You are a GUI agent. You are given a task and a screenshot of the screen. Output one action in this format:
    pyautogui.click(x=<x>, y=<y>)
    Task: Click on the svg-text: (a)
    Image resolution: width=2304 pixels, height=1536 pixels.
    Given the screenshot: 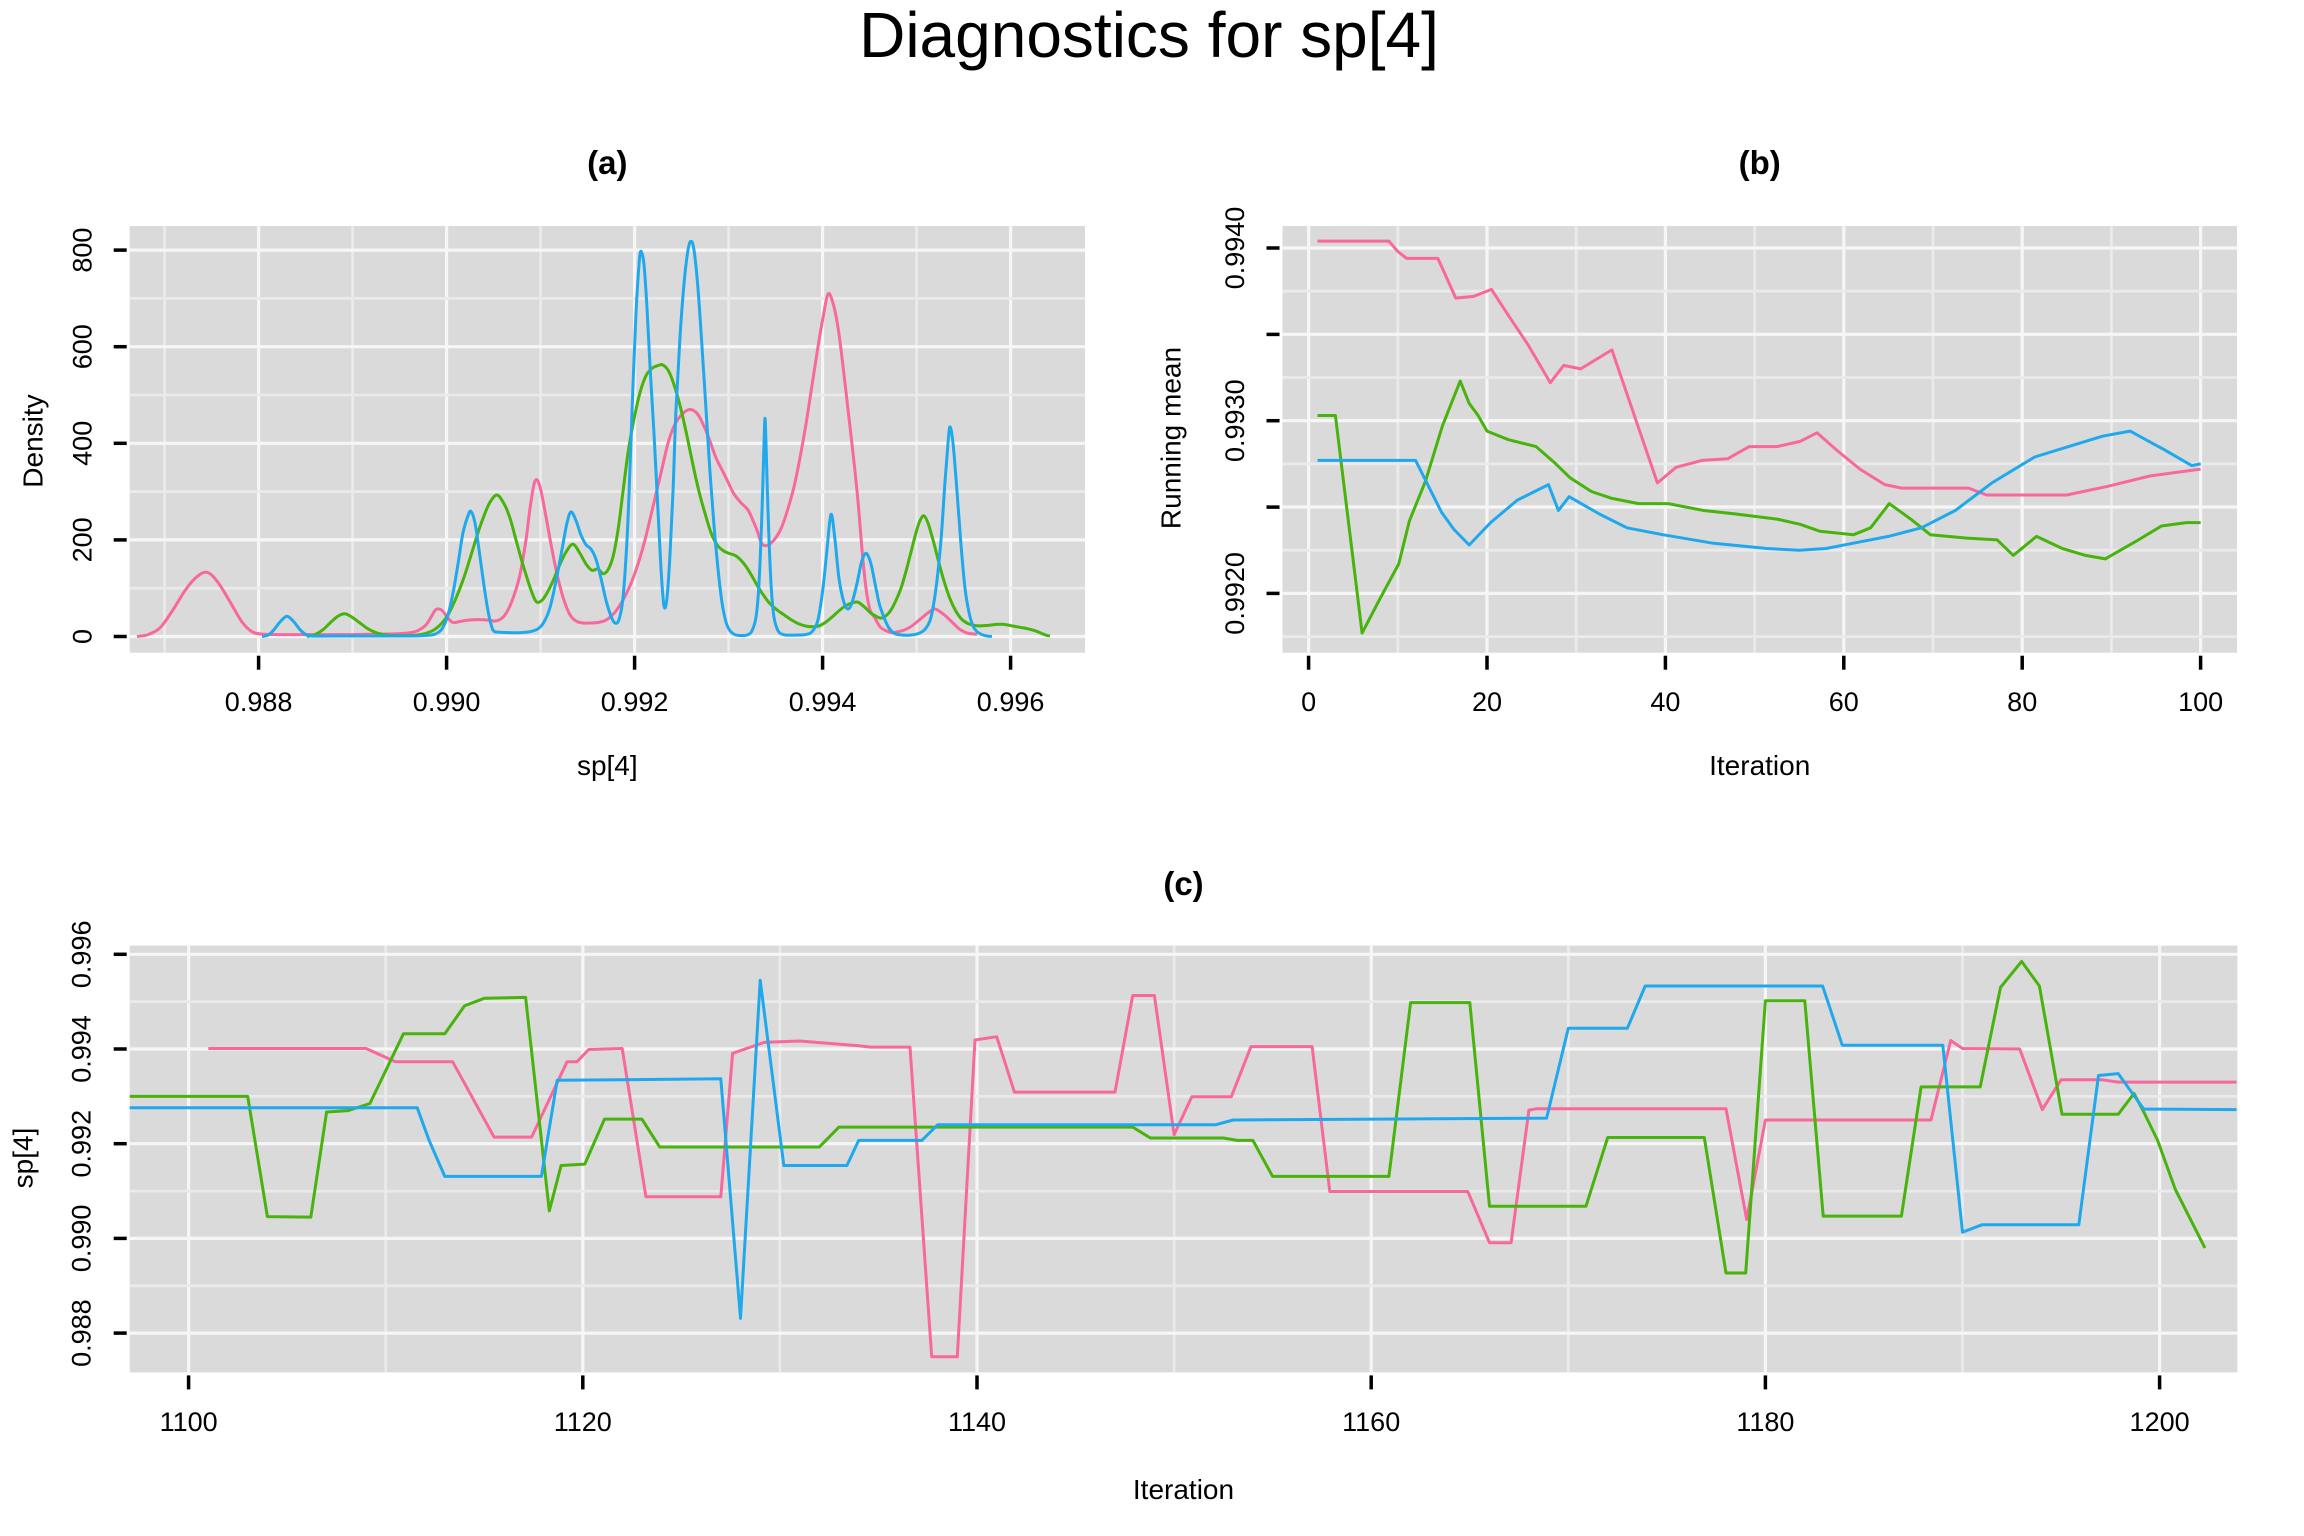 What is the action you would take?
    pyautogui.click(x=607, y=162)
    